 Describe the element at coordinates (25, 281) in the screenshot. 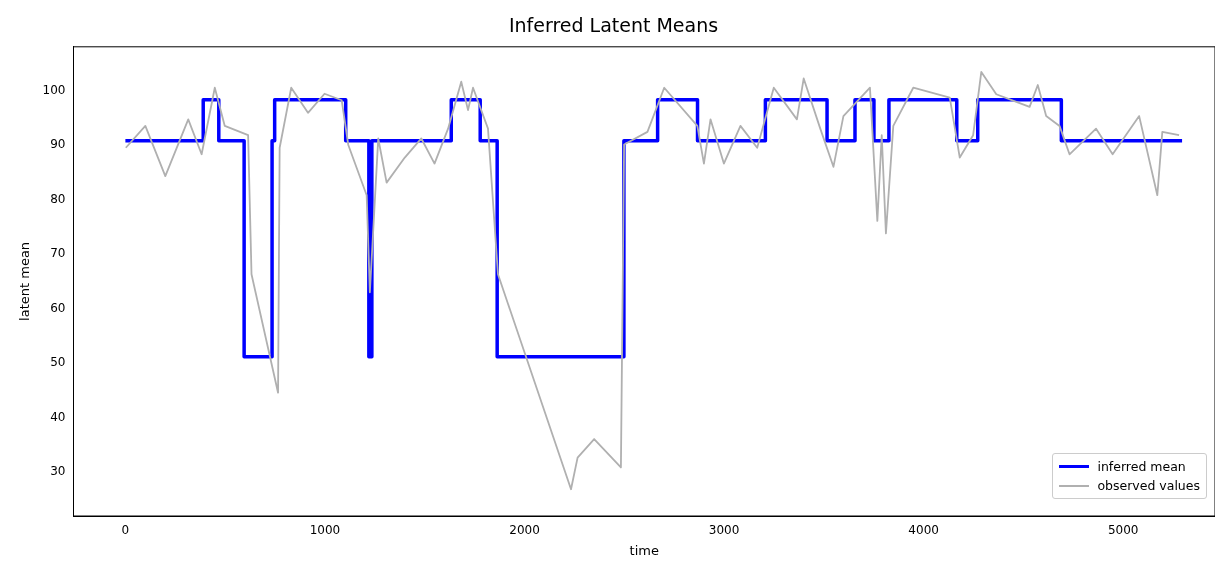

I see `y-axis-title: latent mean` at that location.